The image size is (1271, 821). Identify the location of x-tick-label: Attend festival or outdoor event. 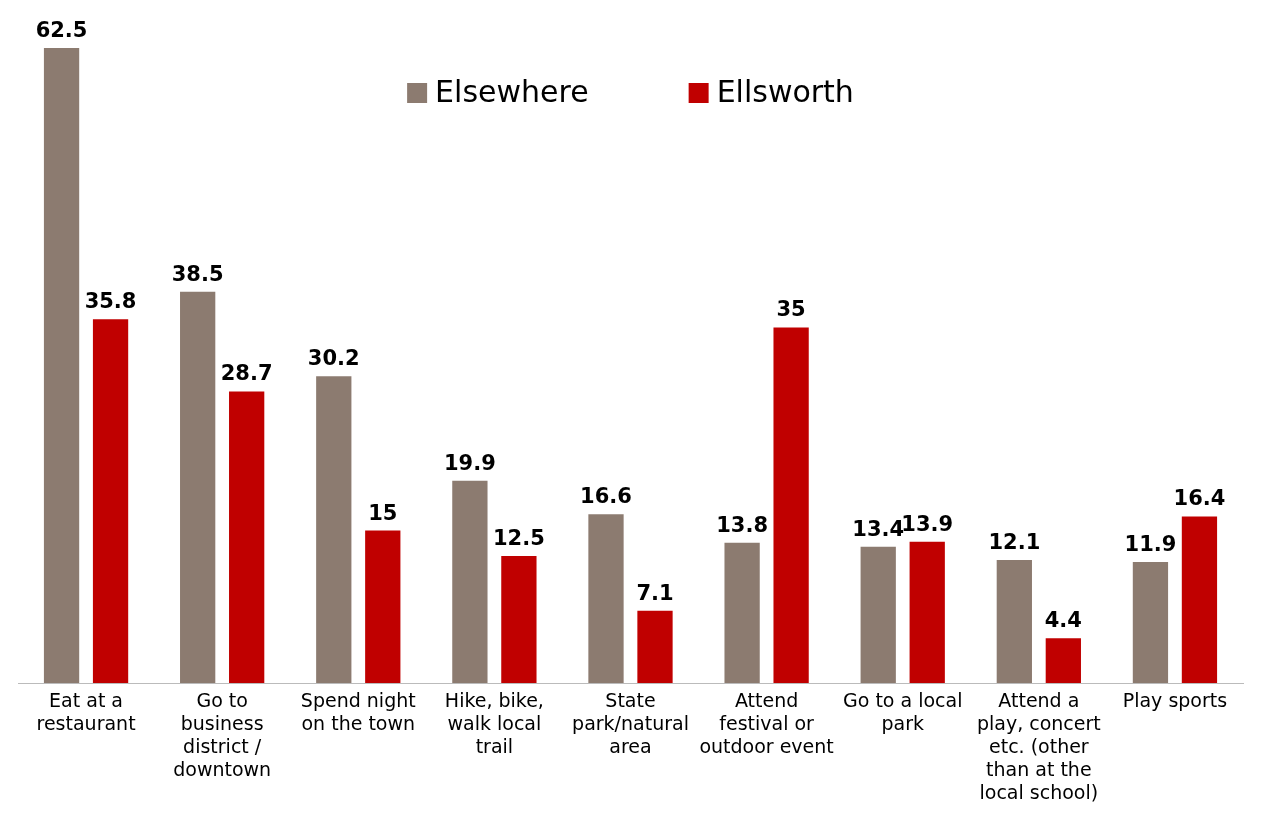
(766, 723).